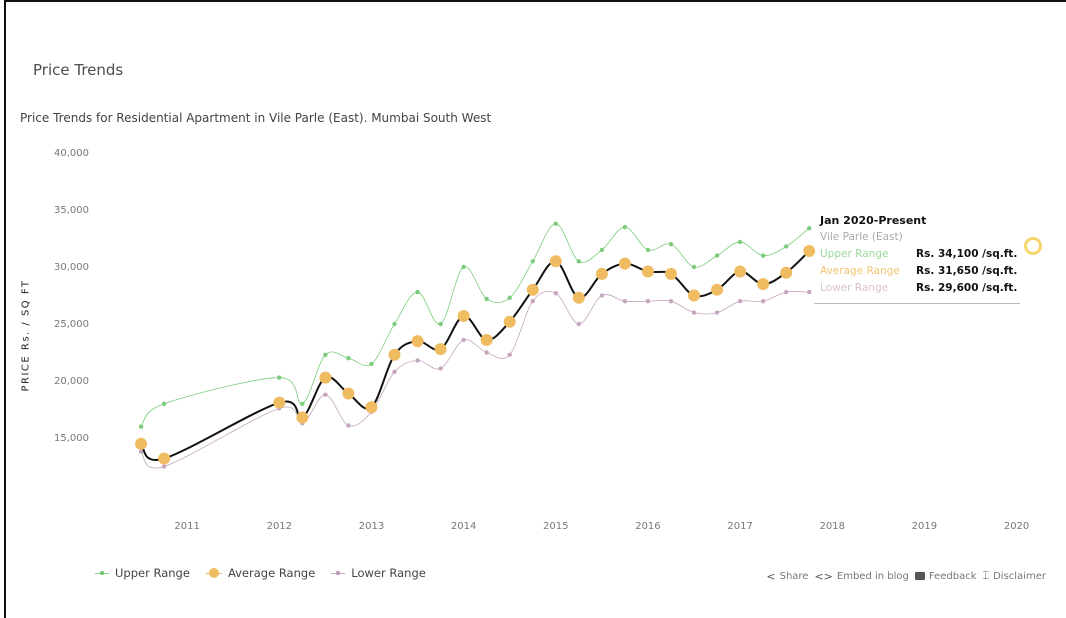  Describe the element at coordinates (967, 254) in the screenshot. I see `tooltip-upper-value: Rs. 34,100 /sq.ft.` at that location.